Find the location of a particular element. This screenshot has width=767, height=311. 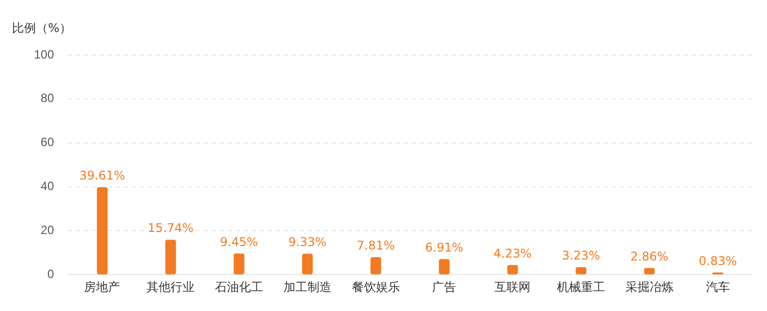

y-tick-label: 60 is located at coordinates (47, 142).